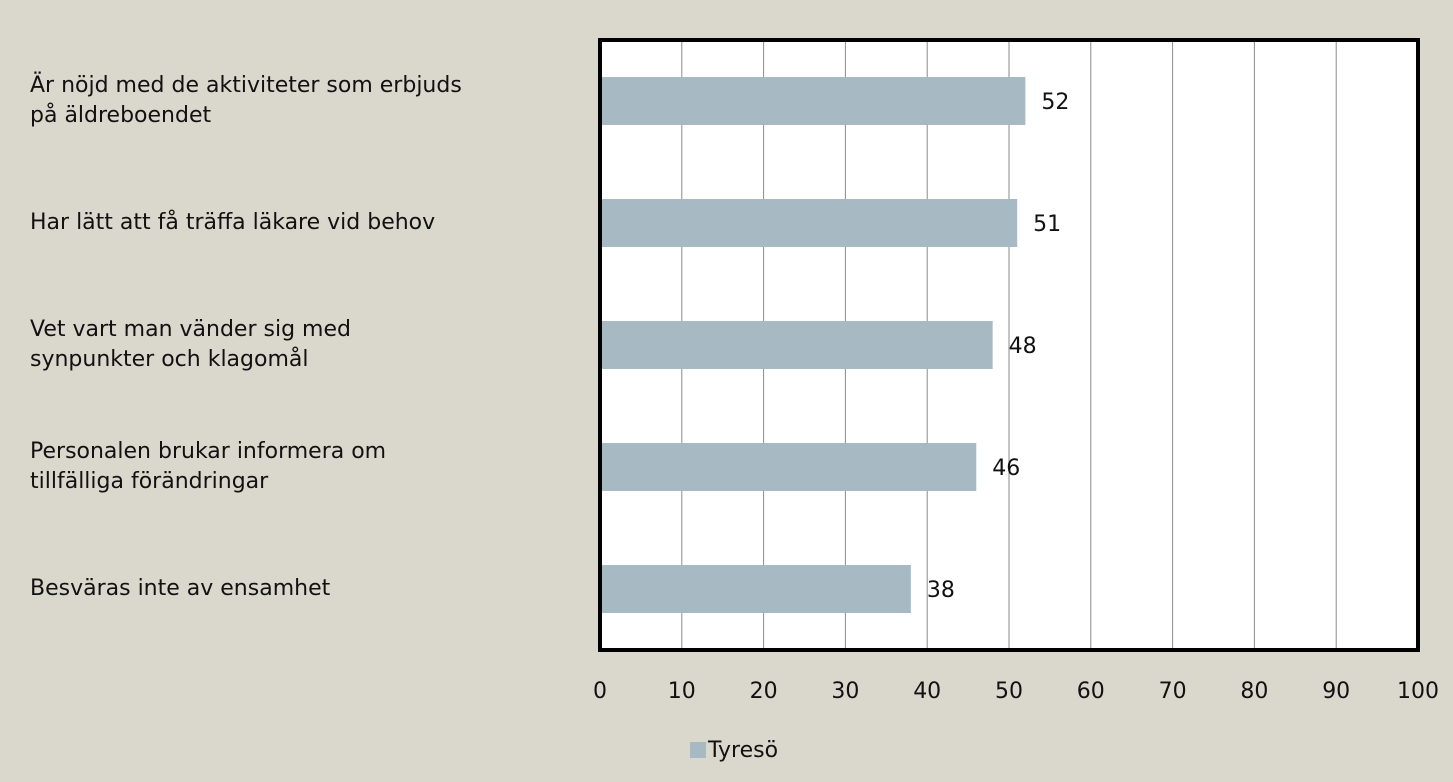 The image size is (1453, 782). Describe the element at coordinates (941, 590) in the screenshot. I see `data-label: 38` at that location.